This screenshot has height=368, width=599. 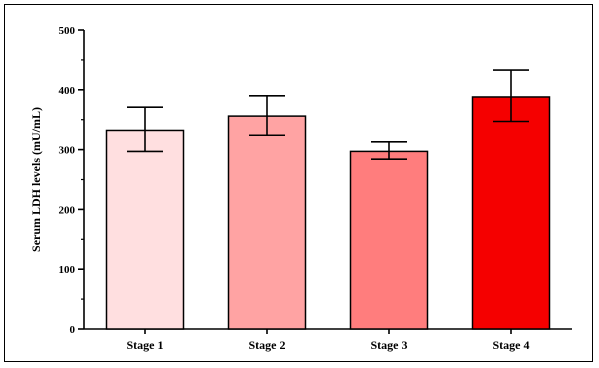 I want to click on x-tick-label: Stage 4, so click(x=511, y=345).